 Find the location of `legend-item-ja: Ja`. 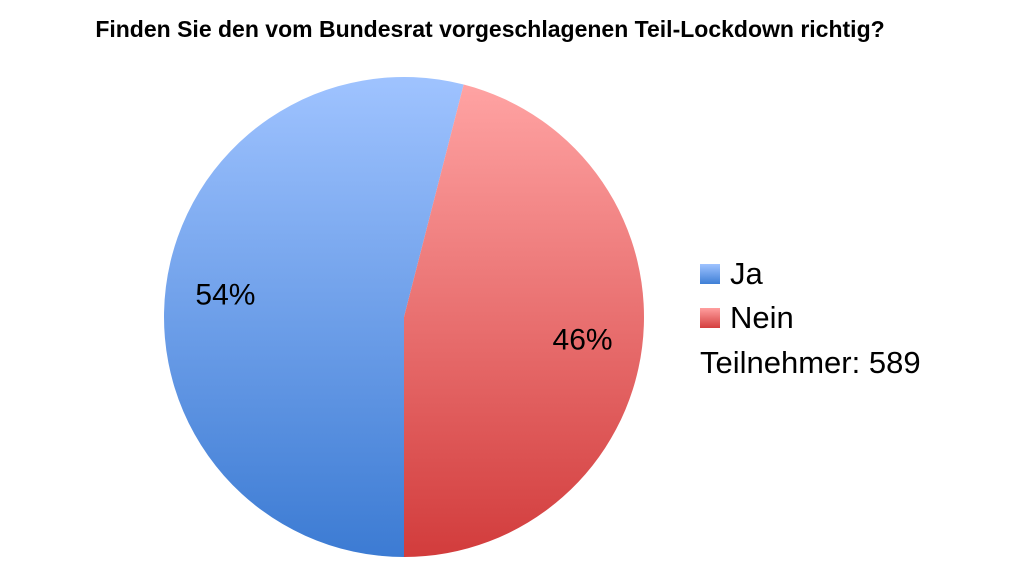

legend-item-ja: Ja is located at coordinates (810, 274).